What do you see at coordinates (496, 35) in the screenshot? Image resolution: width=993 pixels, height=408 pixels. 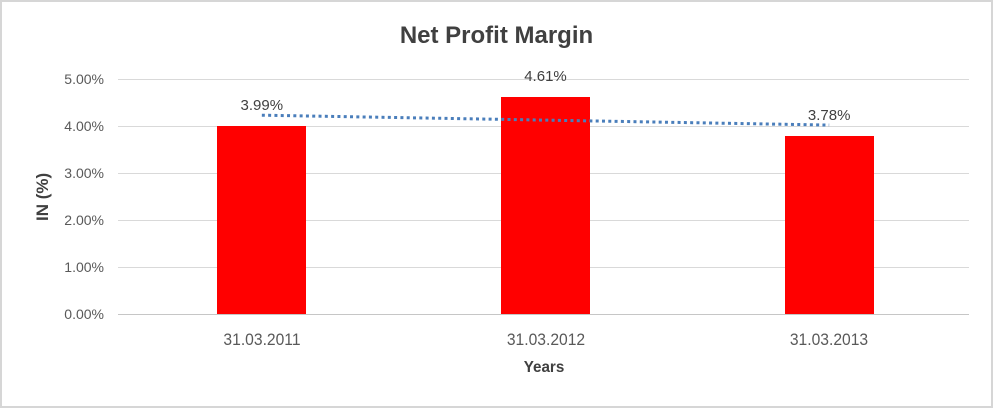 I see `chart-title: Net Profit Margin` at bounding box center [496, 35].